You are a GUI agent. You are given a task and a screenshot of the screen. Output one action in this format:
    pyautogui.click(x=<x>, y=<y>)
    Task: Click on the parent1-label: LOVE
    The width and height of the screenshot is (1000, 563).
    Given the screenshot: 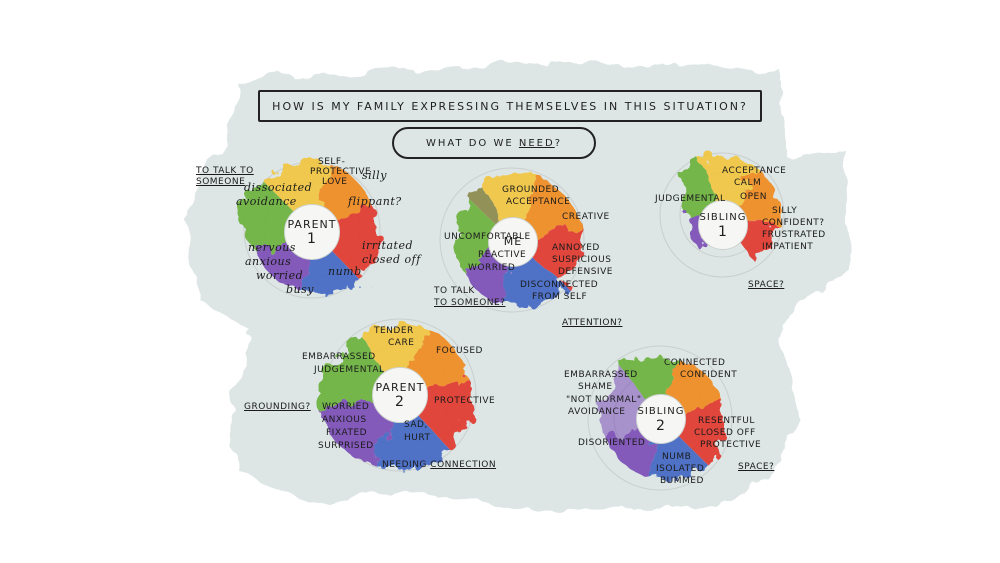 What is the action you would take?
    pyautogui.click(x=335, y=182)
    